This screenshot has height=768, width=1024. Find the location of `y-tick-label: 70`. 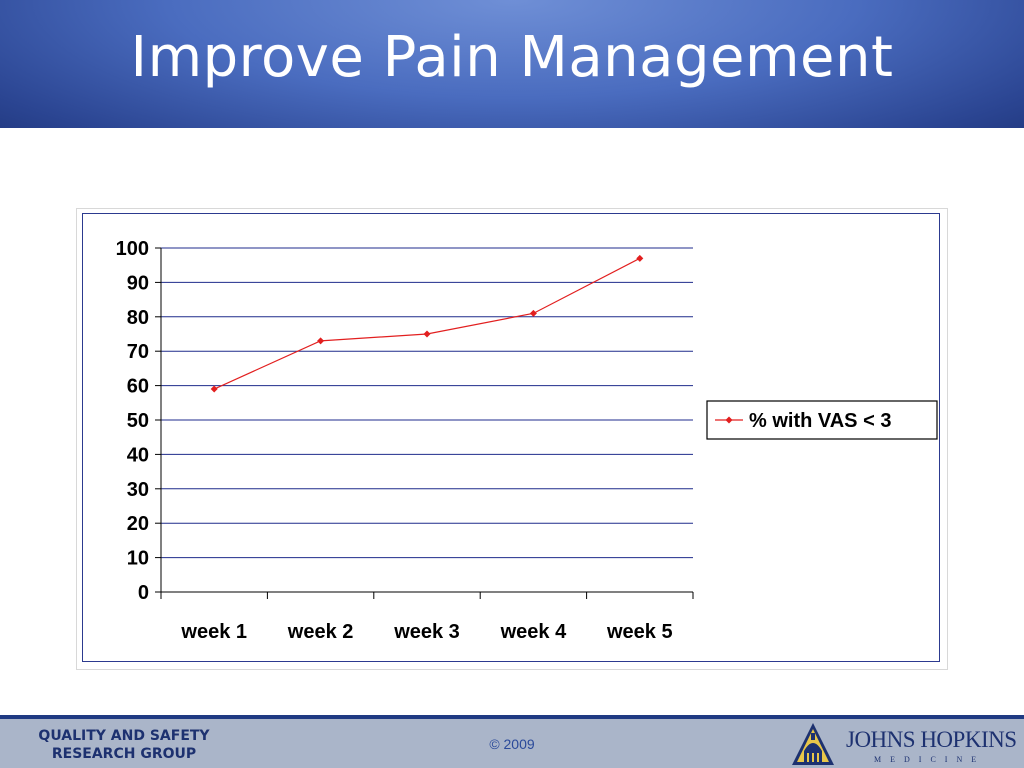

y-tick-label: 70 is located at coordinates (138, 352).